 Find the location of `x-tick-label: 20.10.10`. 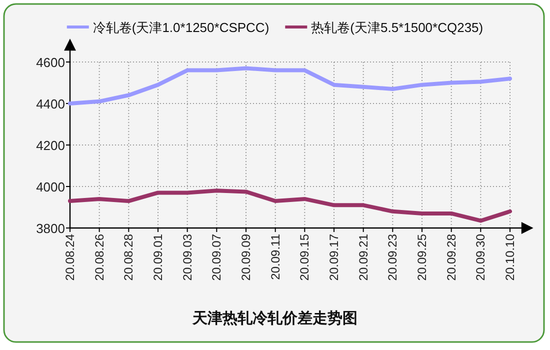

x-tick-label: 20.10.10 is located at coordinates (510, 257).